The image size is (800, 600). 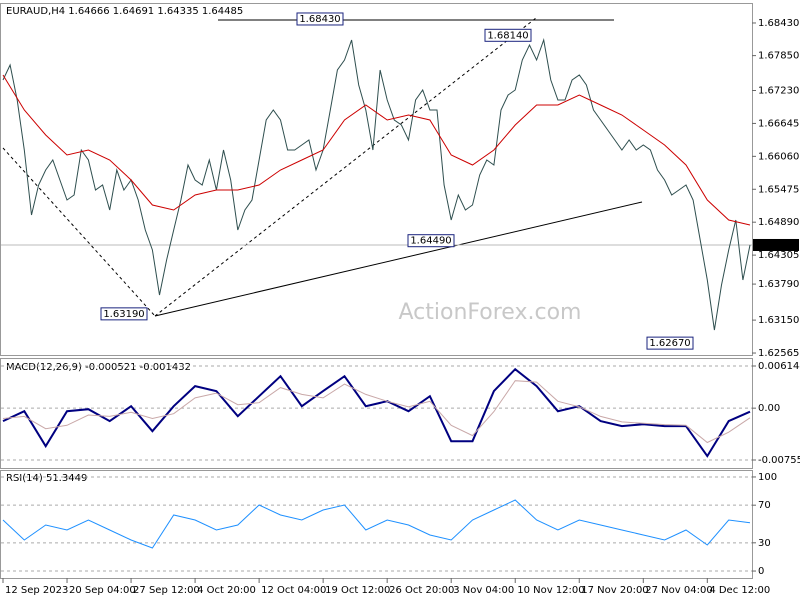 What do you see at coordinates (166, 590) in the screenshot?
I see `x-tick-label: 27 Sep 12:00` at bounding box center [166, 590].